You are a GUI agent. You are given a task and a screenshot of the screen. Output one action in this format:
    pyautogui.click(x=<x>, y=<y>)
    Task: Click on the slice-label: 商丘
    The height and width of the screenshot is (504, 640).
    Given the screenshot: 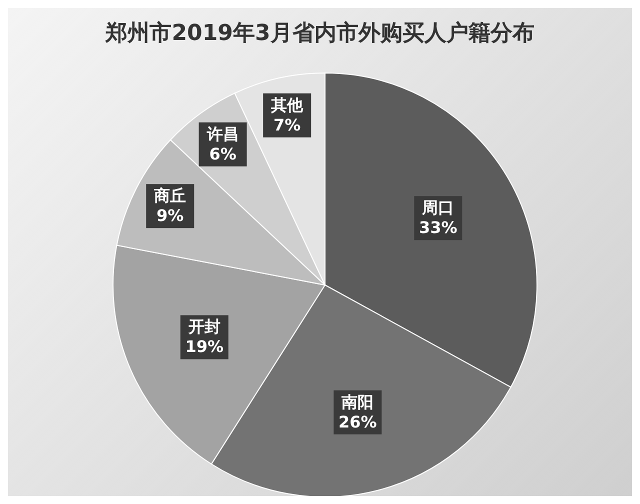 What is the action you would take?
    pyautogui.click(x=169, y=196)
    